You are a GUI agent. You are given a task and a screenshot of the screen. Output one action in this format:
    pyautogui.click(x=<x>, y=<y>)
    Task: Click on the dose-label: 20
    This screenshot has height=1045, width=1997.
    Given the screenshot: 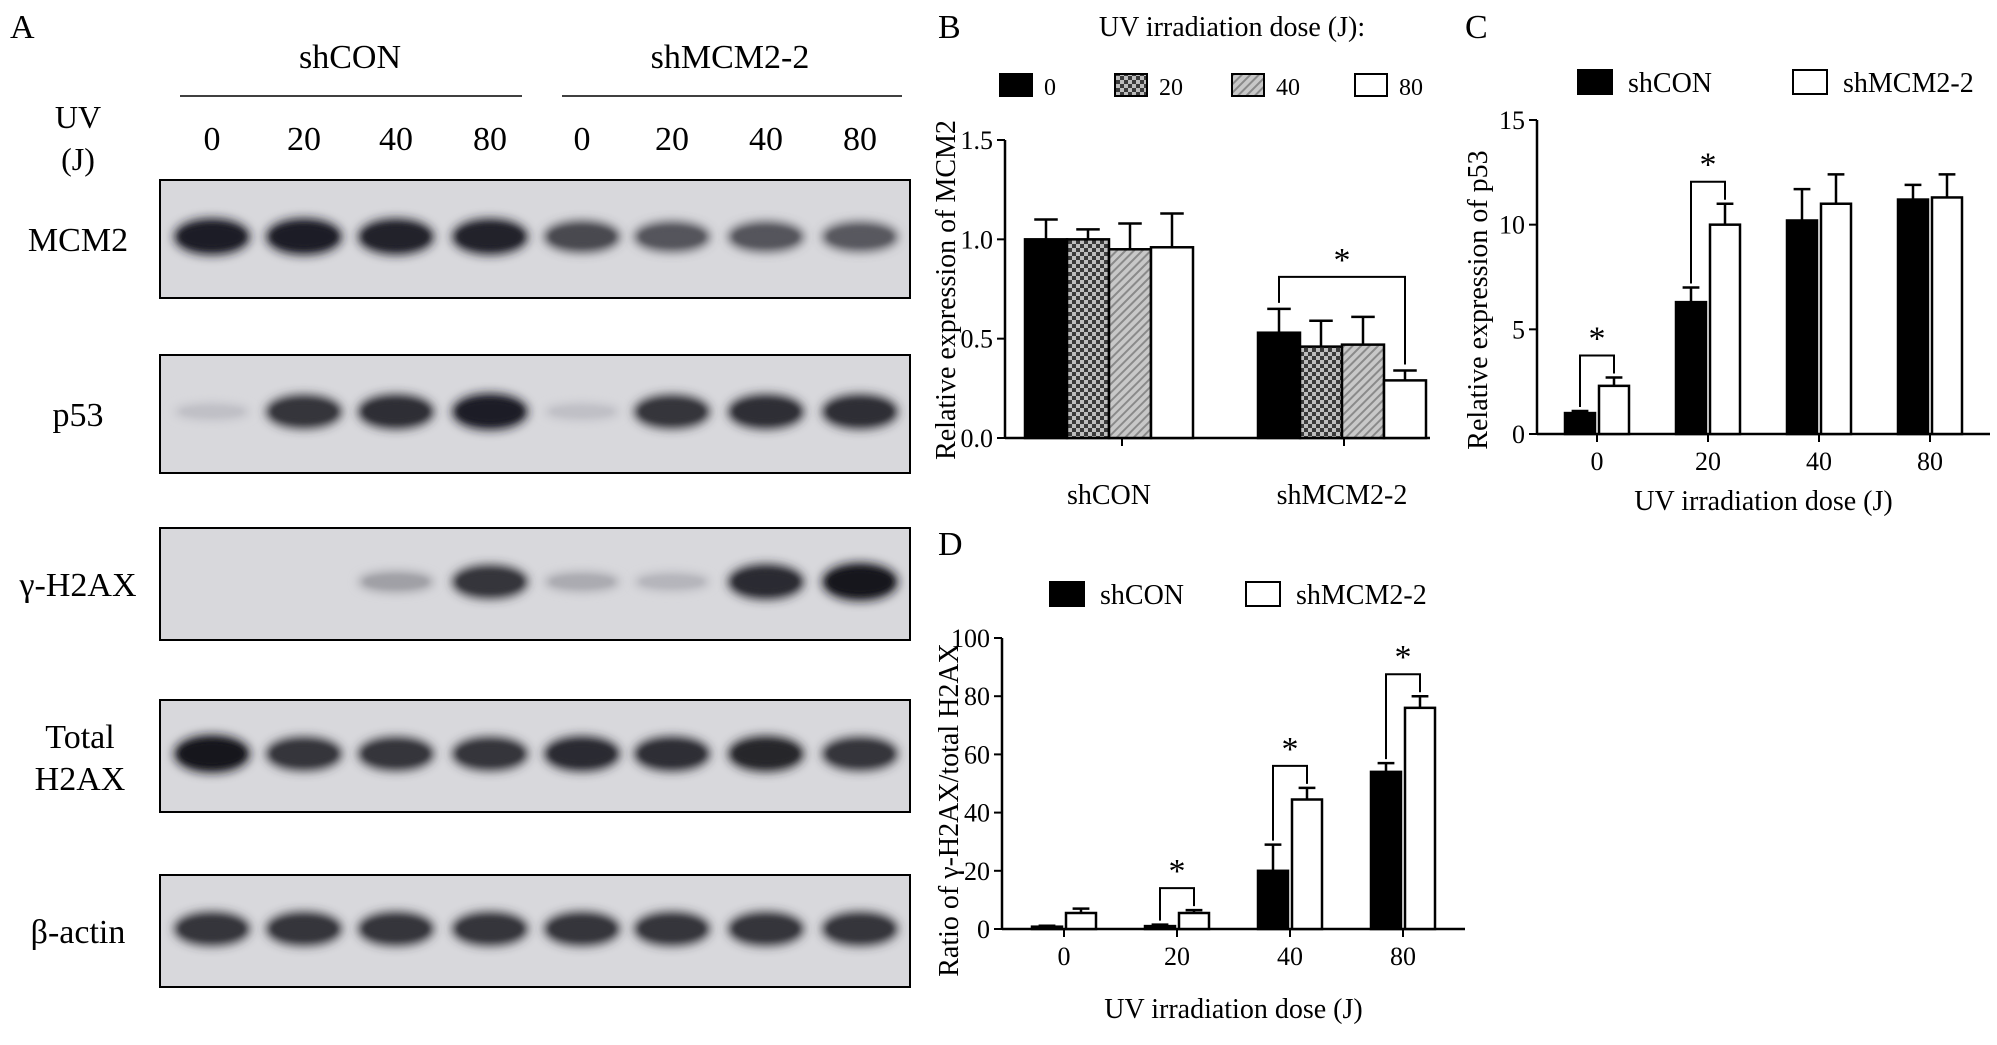 What is the action you would take?
    pyautogui.click(x=304, y=139)
    